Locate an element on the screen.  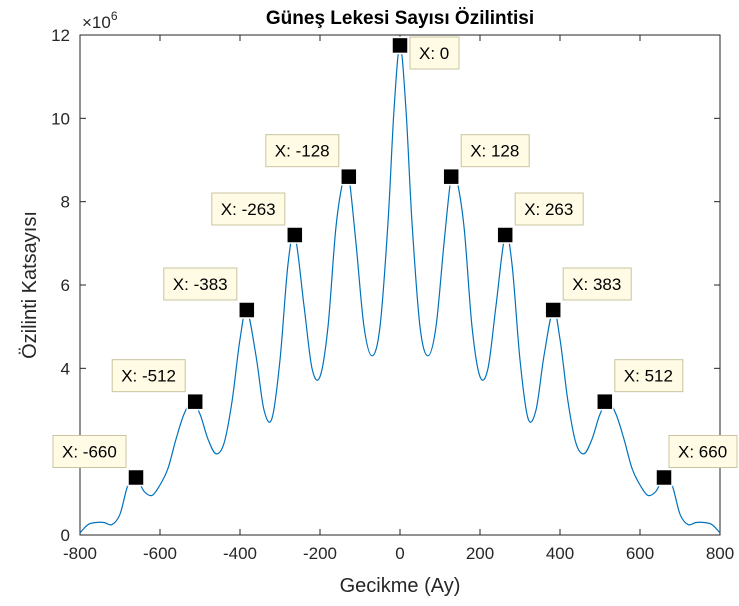
data-tip: X: 0 is located at coordinates (425, 53).